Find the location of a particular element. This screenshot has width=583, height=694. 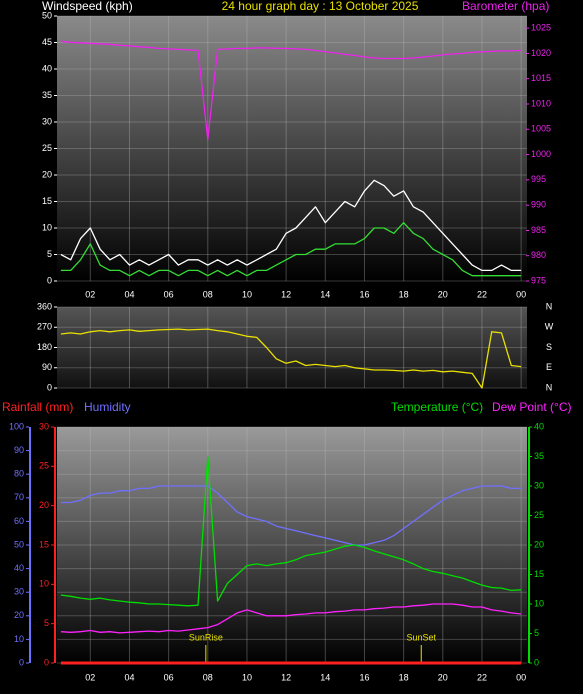

y-tick-label: 1020 is located at coordinates (541, 53).